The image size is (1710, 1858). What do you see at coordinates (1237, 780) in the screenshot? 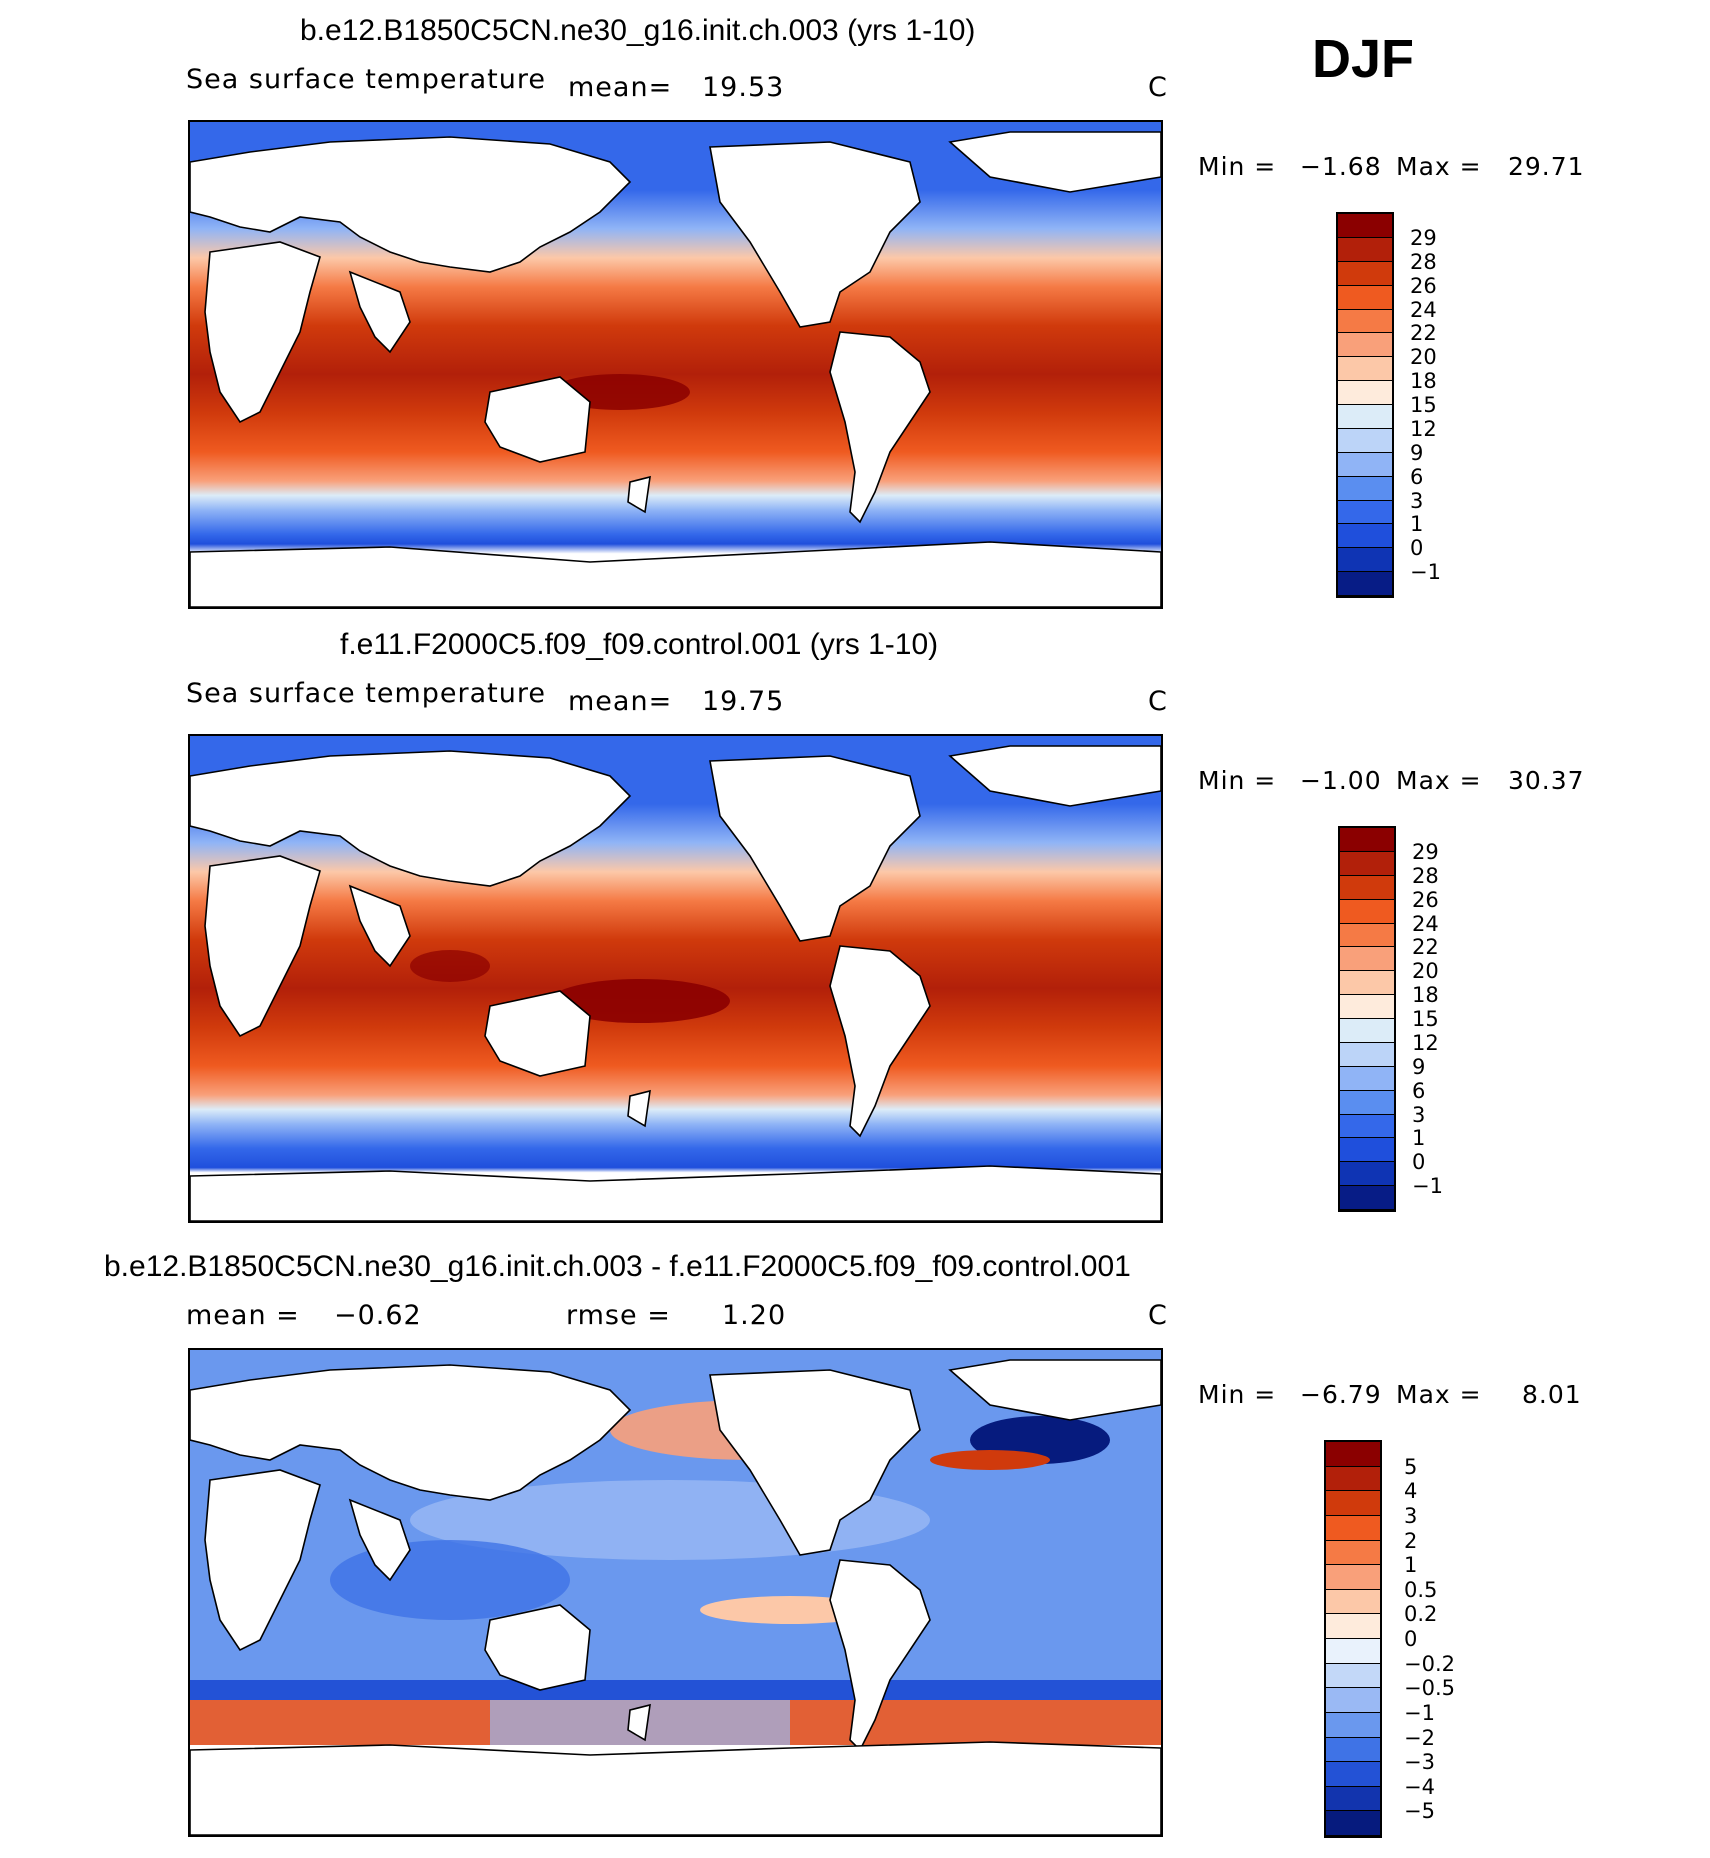
I see `panel2-min-label: Min =` at bounding box center [1237, 780].